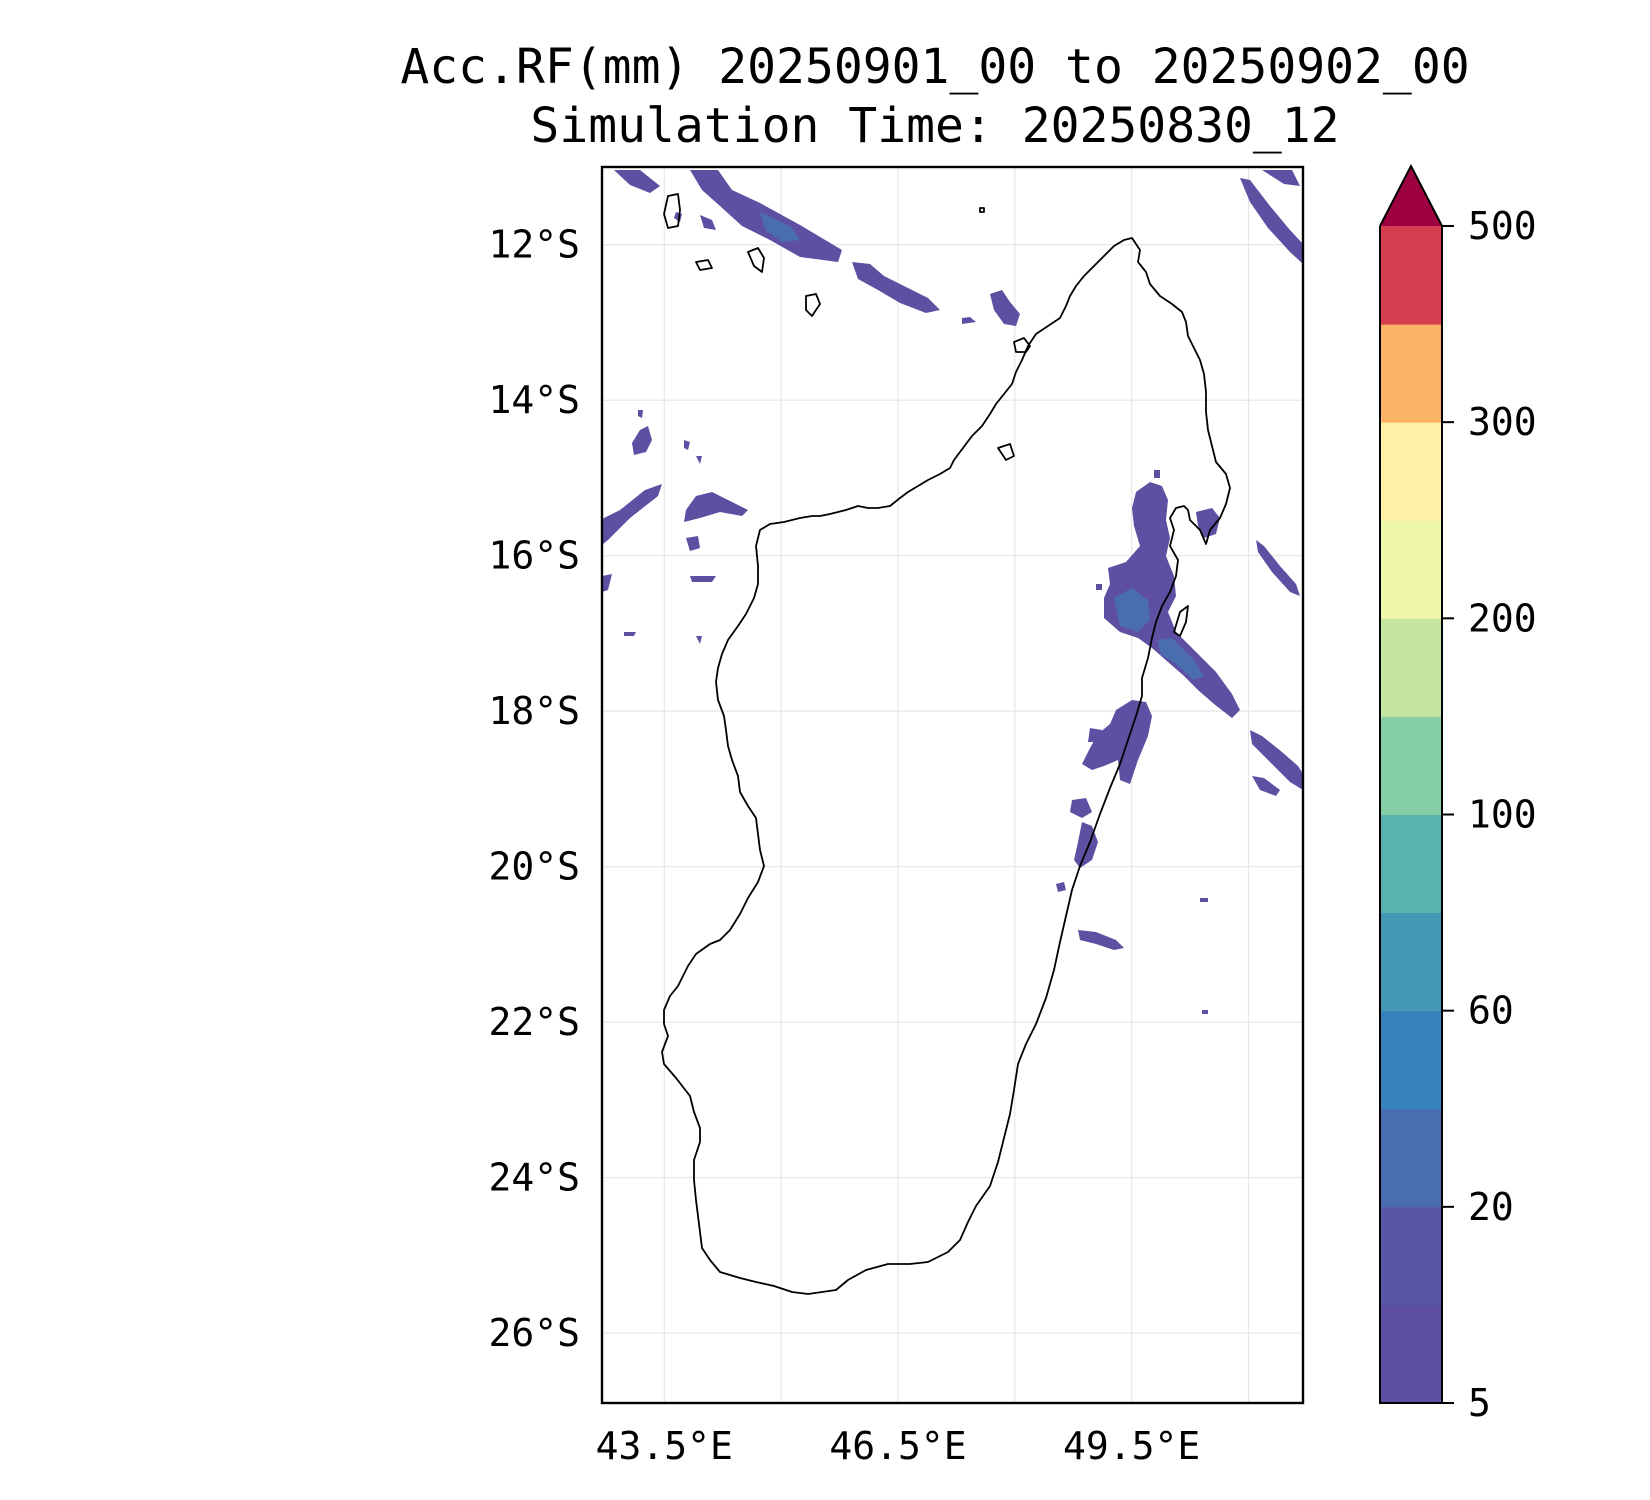 This screenshot has height=1500, width=1650. Describe the element at coordinates (534, 867) in the screenshot. I see `lat-tick-label: 20°S` at that location.